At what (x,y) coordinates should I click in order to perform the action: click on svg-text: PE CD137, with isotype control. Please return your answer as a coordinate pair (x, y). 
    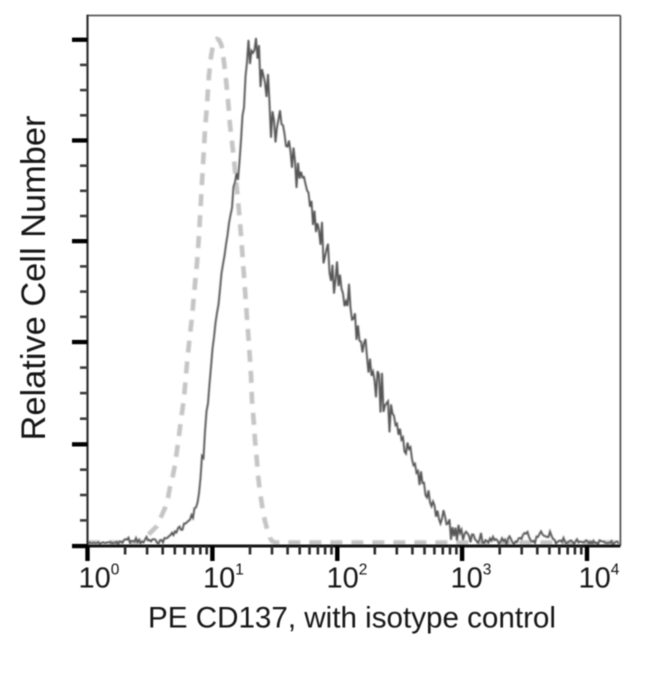
    Looking at the image, I should click on (352, 617).